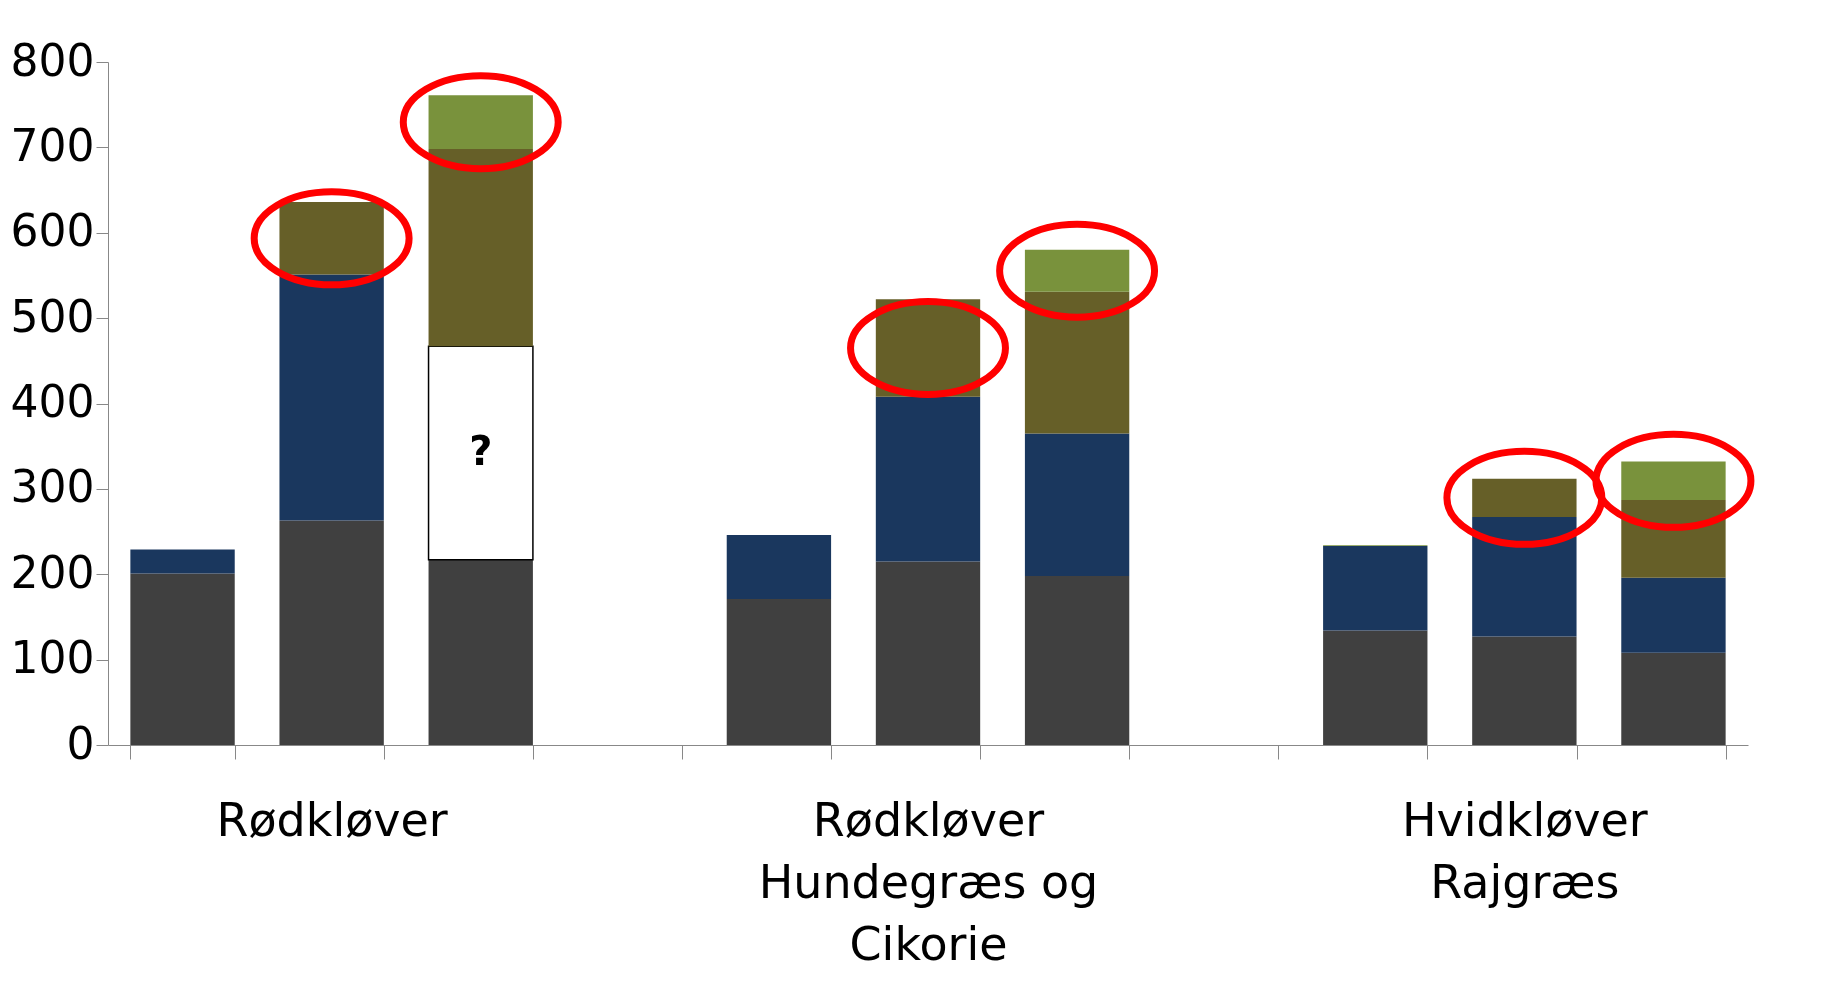 The height and width of the screenshot is (982, 1837). Describe the element at coordinates (52, 401) in the screenshot. I see `y-tick-label: 400` at that location.